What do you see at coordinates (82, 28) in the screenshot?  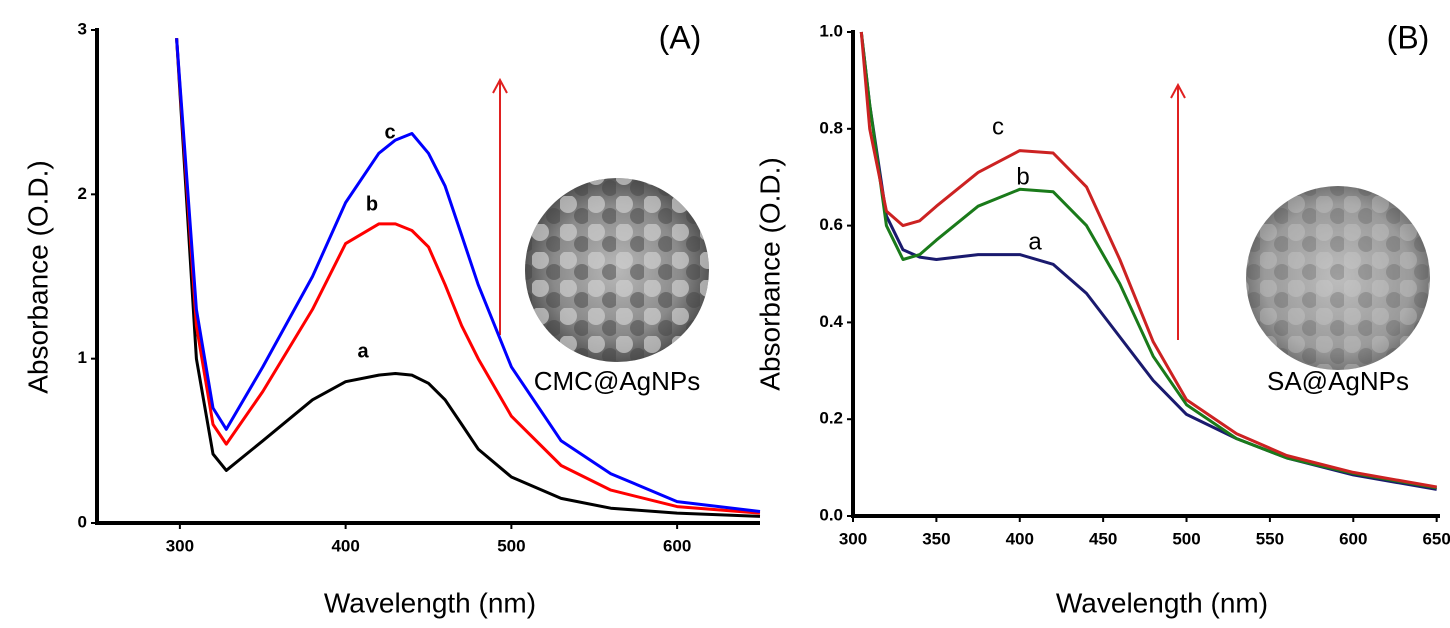 I see `y-tick-label: 3` at bounding box center [82, 28].